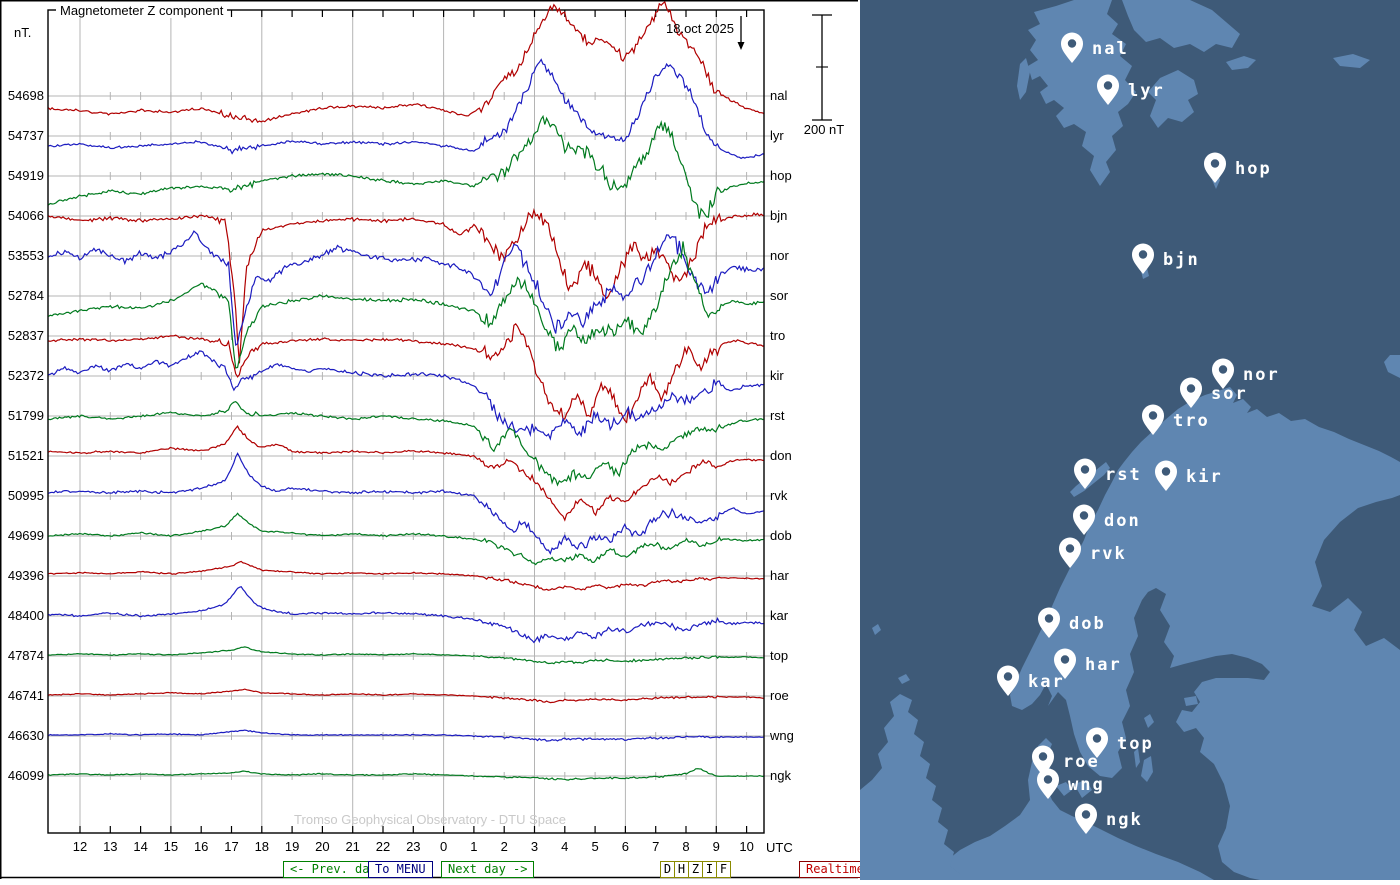 The image size is (1400, 885). What do you see at coordinates (1130, 89) in the screenshot?
I see `map-pin-lyr: lyr` at bounding box center [1130, 89].